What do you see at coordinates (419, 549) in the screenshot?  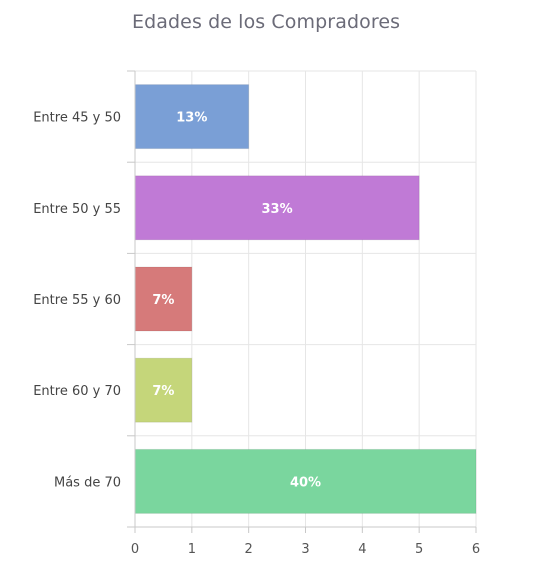 I see `x-tick-label: 5` at bounding box center [419, 549].